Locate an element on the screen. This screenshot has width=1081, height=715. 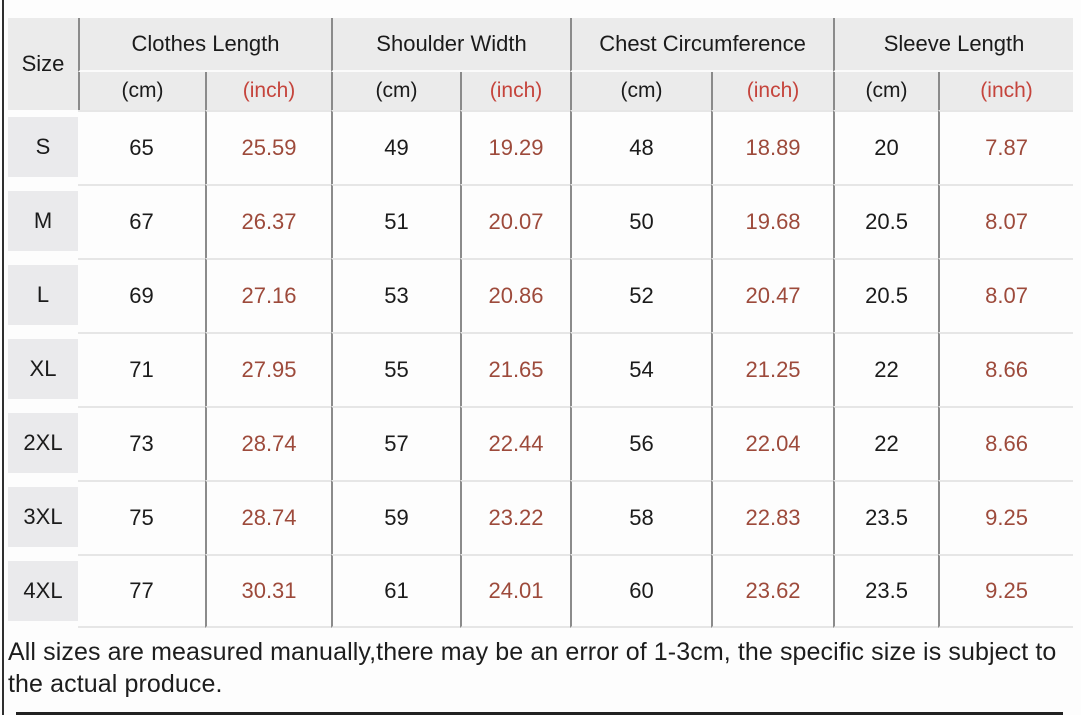
table-row: 3XL 75 28.74 59 23.22 58 22.83 23.5 9.25 is located at coordinates (541, 517).